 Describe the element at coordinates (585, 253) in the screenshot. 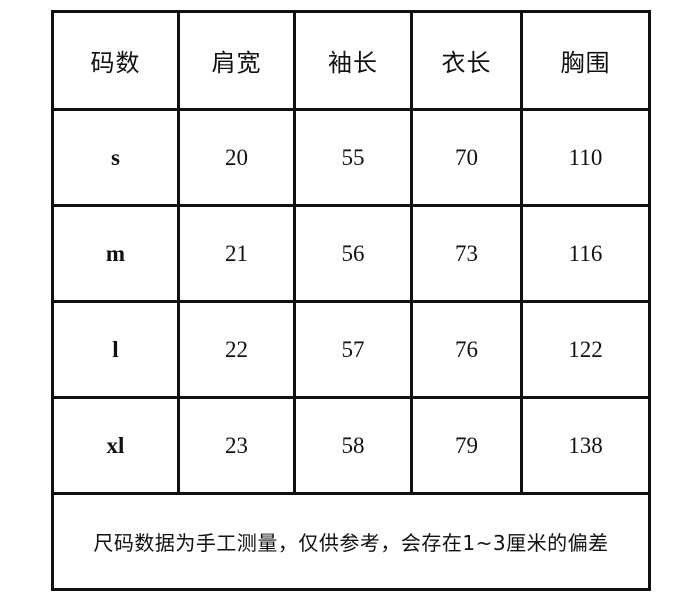

I see `cell-bust: 116` at that location.